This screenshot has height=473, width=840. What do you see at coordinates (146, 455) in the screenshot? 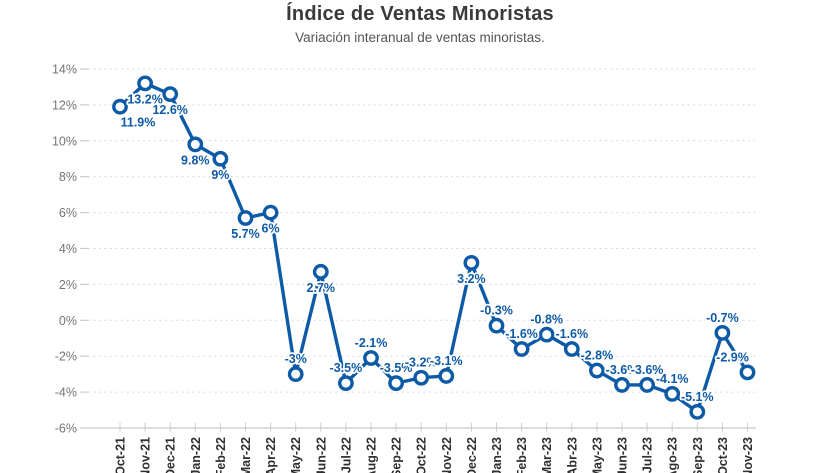
I see `x-tick-label: Nov-21` at bounding box center [146, 455].